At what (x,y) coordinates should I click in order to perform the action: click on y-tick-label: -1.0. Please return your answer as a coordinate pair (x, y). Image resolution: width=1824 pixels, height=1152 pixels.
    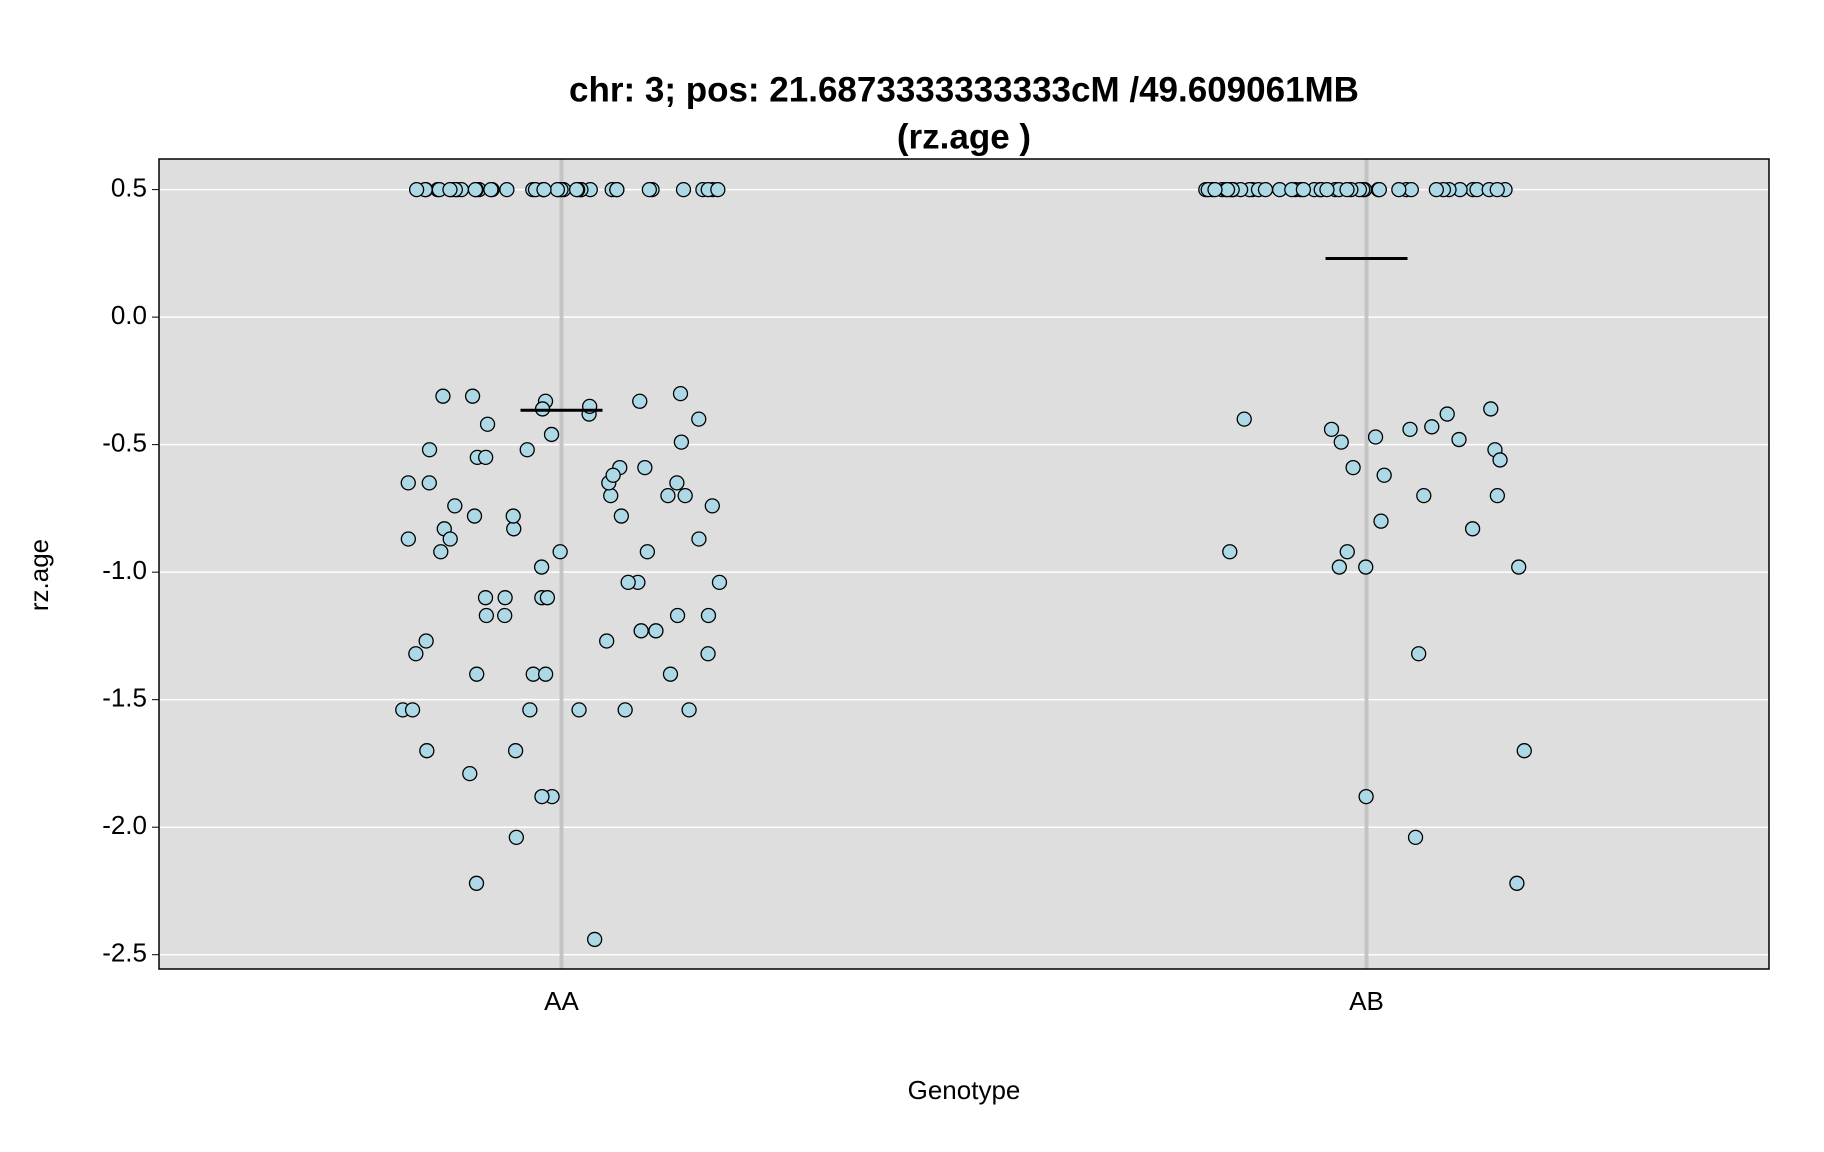
    Looking at the image, I should click on (124, 570).